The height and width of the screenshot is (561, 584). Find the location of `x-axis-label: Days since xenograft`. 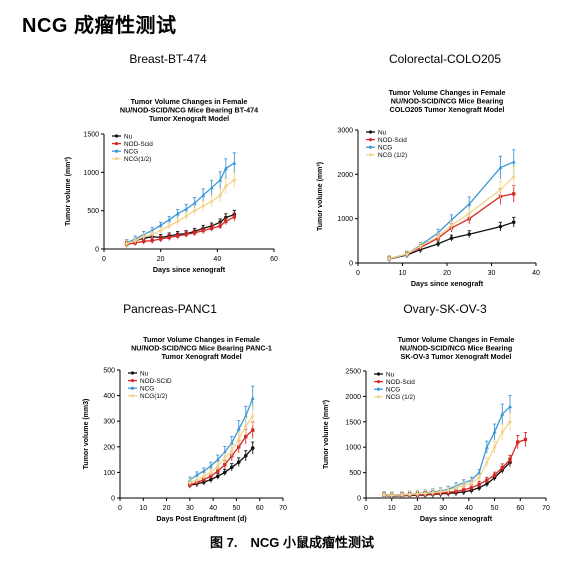

x-axis-label: Days since xenograft is located at coordinates (447, 283).